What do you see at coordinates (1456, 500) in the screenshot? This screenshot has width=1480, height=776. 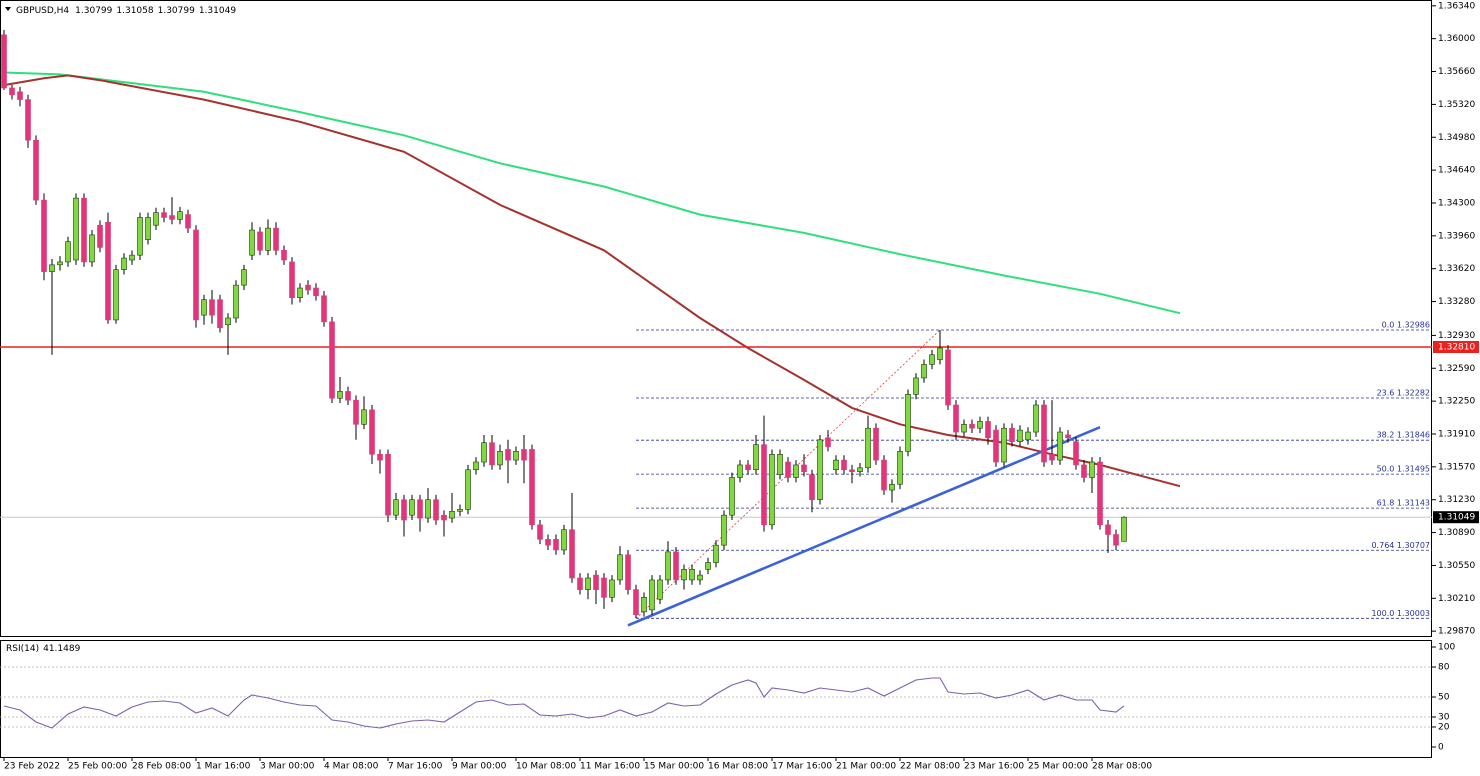 I see `y-tick-label: 1.31230` at bounding box center [1456, 500].